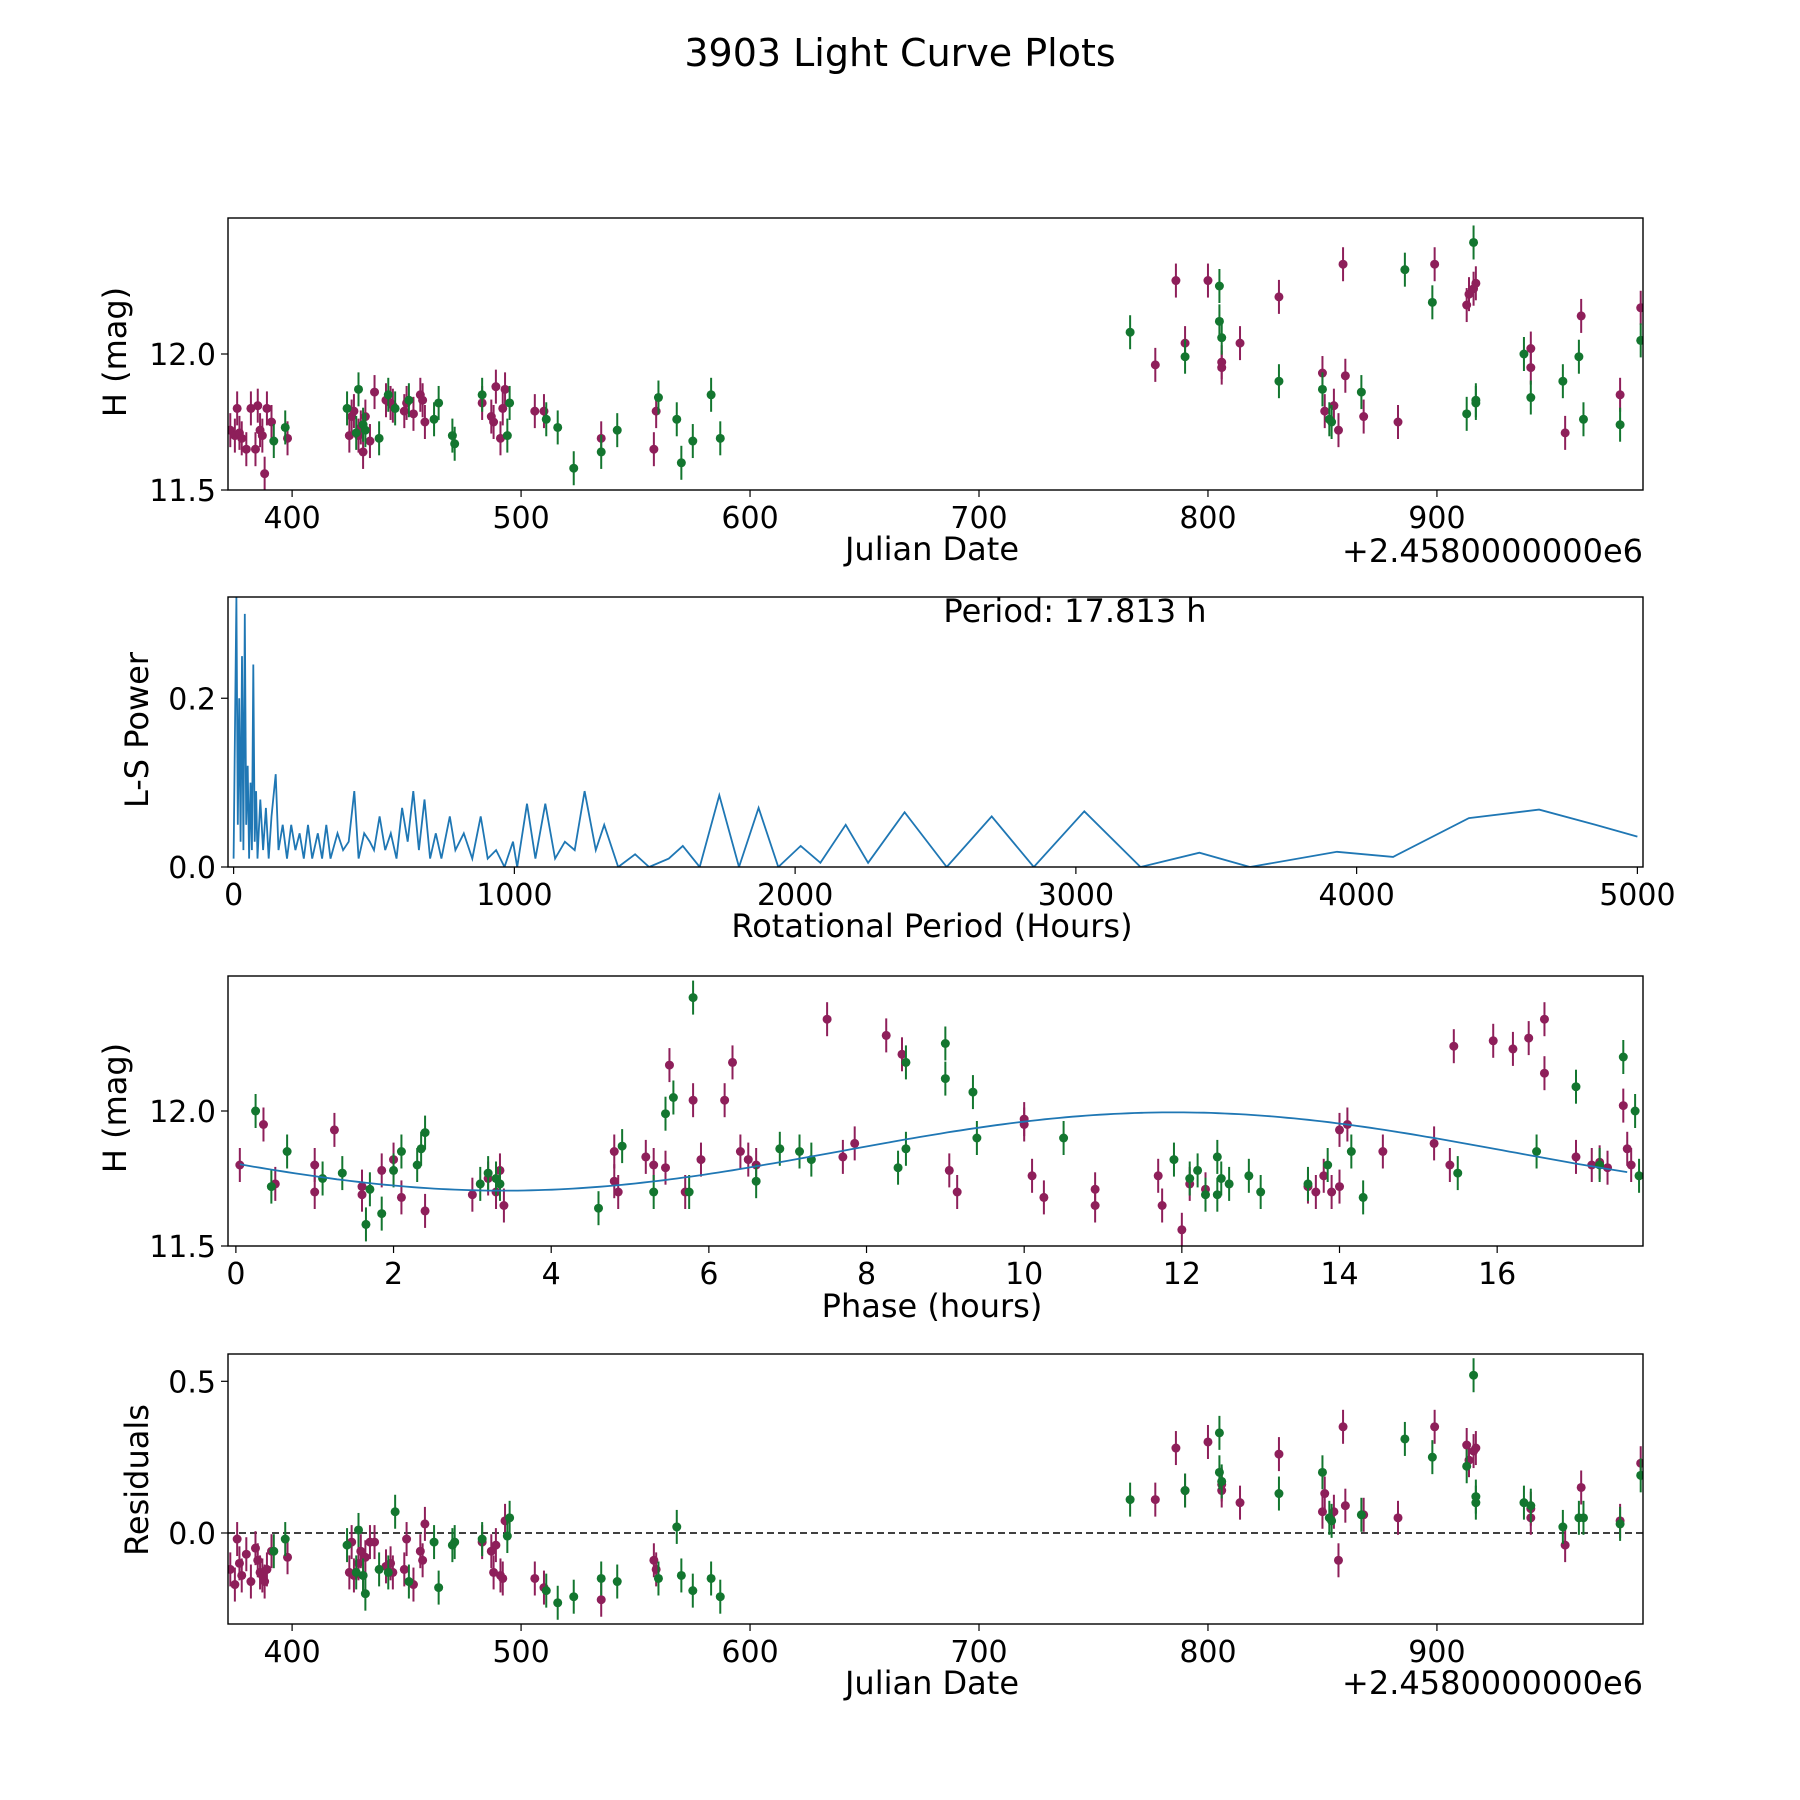 The image size is (1800, 1800). What do you see at coordinates (182, 491) in the screenshot?
I see `lightcurve-ytick-label: 11.5` at bounding box center [182, 491].